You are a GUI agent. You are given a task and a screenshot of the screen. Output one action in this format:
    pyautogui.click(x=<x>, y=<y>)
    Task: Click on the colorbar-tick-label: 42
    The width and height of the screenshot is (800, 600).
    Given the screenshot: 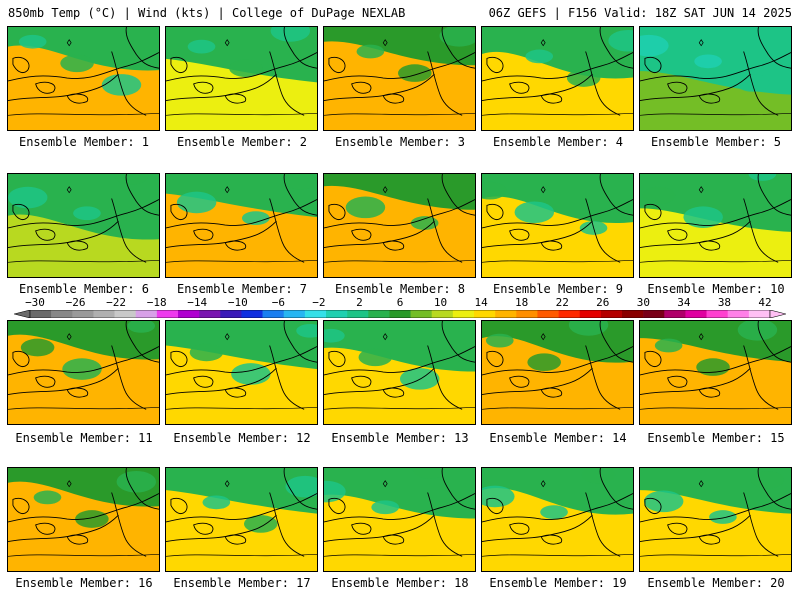 What is the action you would take?
    pyautogui.click(x=765, y=302)
    